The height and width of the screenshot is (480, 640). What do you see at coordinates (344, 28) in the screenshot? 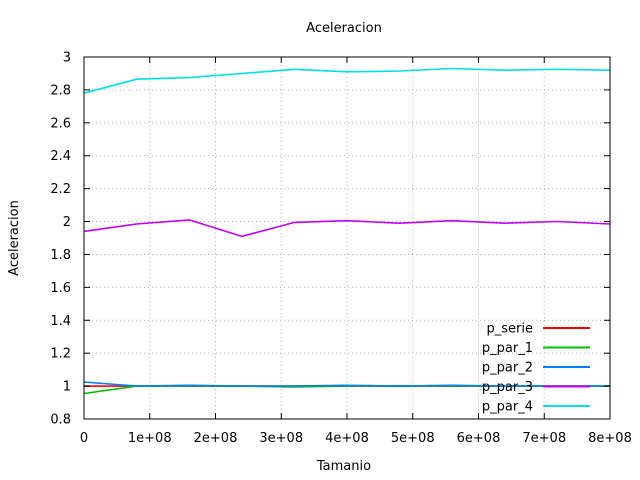
I see `chart-title: Aceleracion` at bounding box center [344, 28].